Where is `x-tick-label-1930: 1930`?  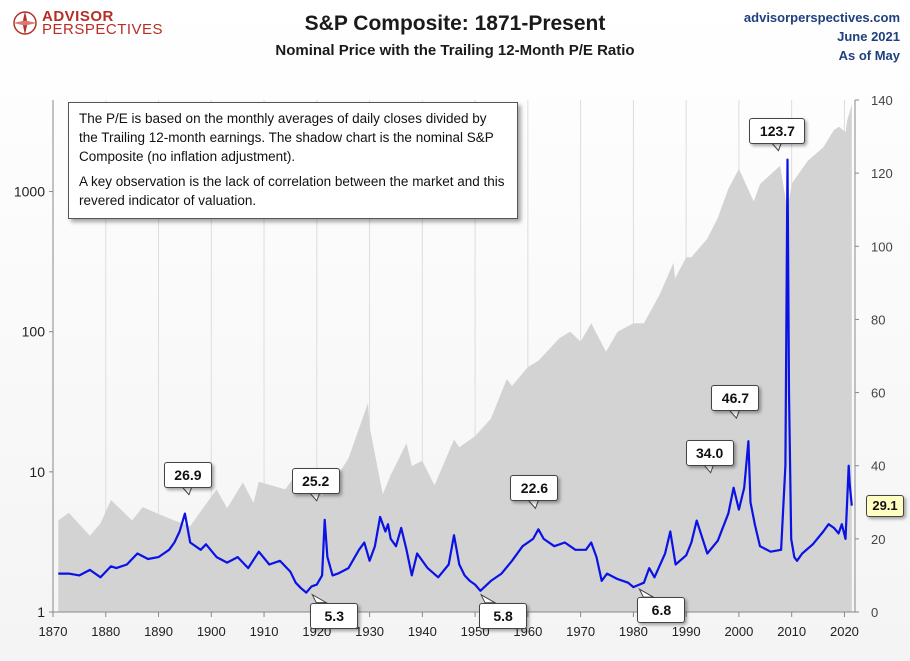 x-tick-label-1930: 1930 is located at coordinates (369, 631).